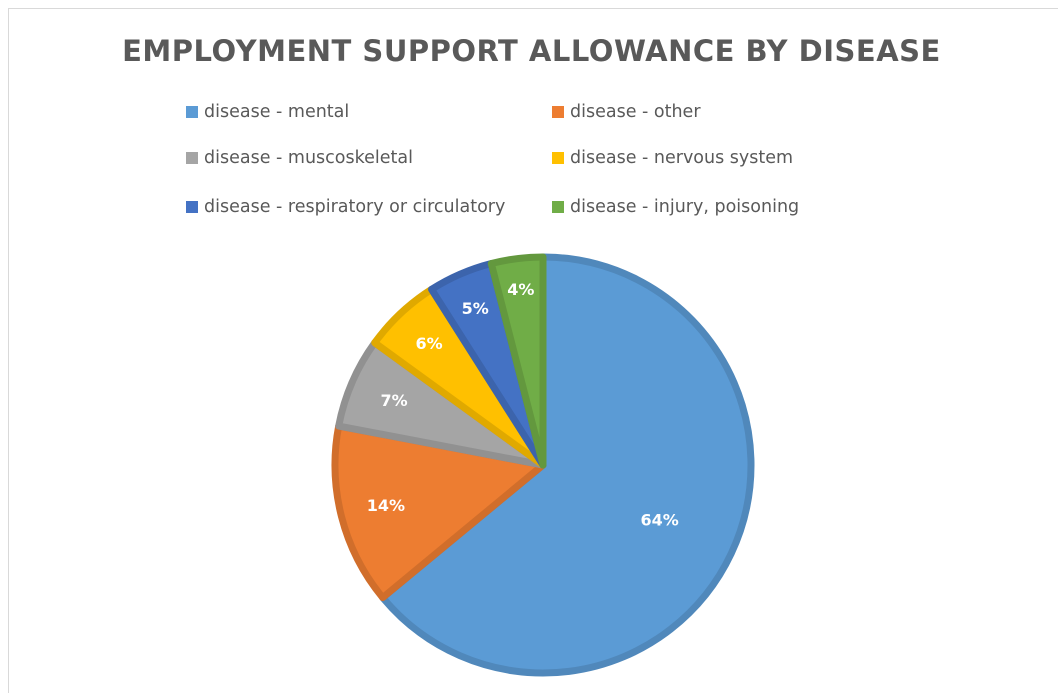  I want to click on legend-label-nervous-system: disease - nervous system, so click(682, 158).